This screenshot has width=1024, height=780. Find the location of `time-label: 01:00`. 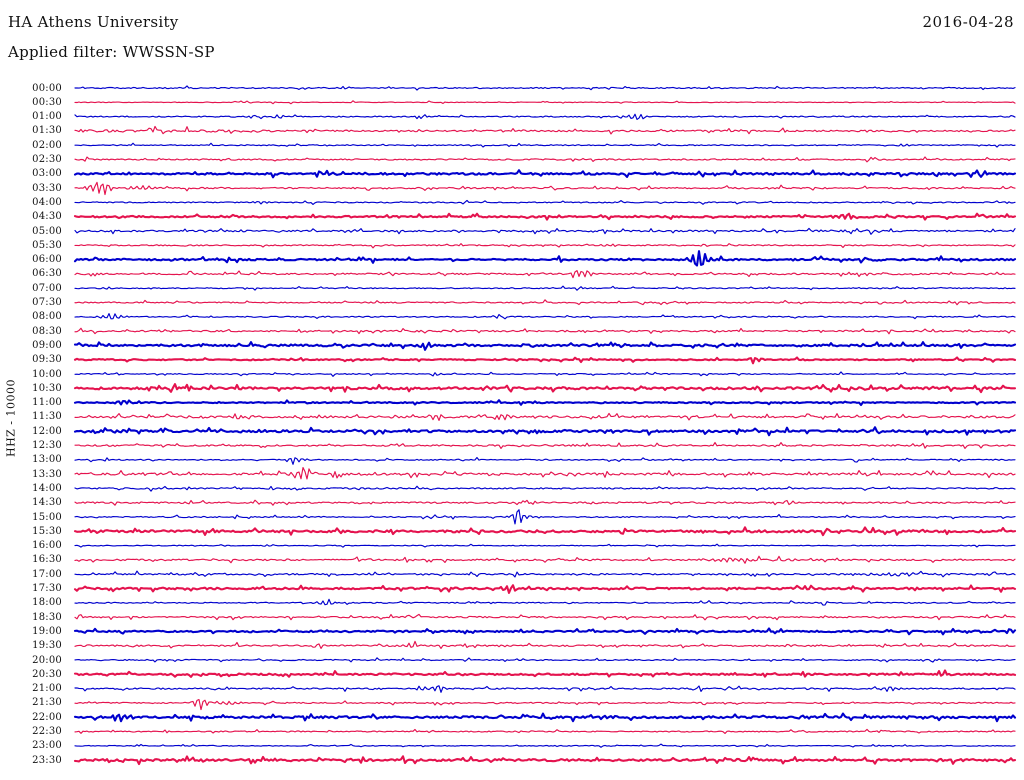

time-label: 01:00 is located at coordinates (47, 117).